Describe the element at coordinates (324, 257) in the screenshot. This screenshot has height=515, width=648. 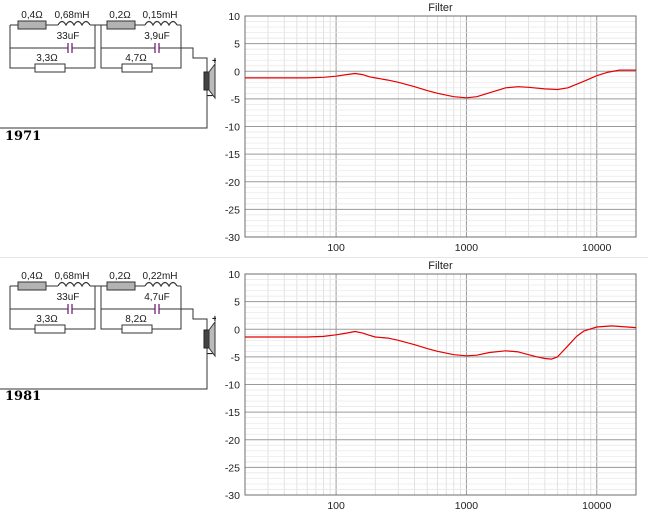
I see `panel-divider` at that location.